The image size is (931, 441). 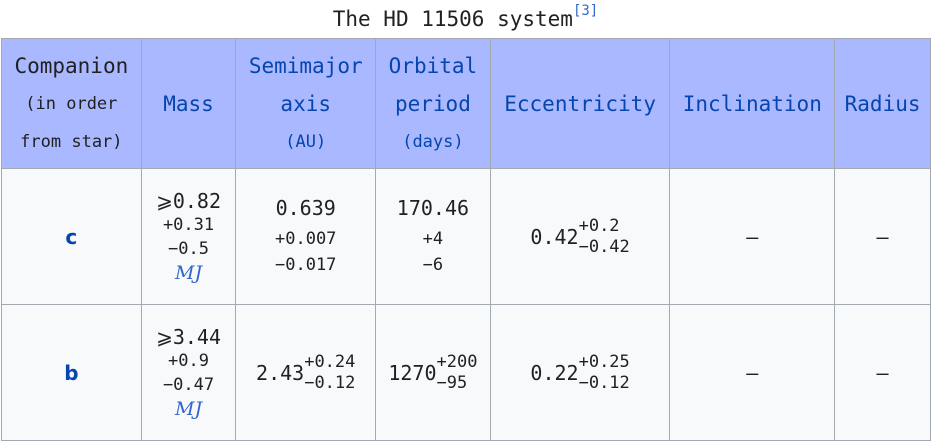 What do you see at coordinates (604, 382) in the screenshot?
I see `ecc-minus: −0.12` at bounding box center [604, 382].